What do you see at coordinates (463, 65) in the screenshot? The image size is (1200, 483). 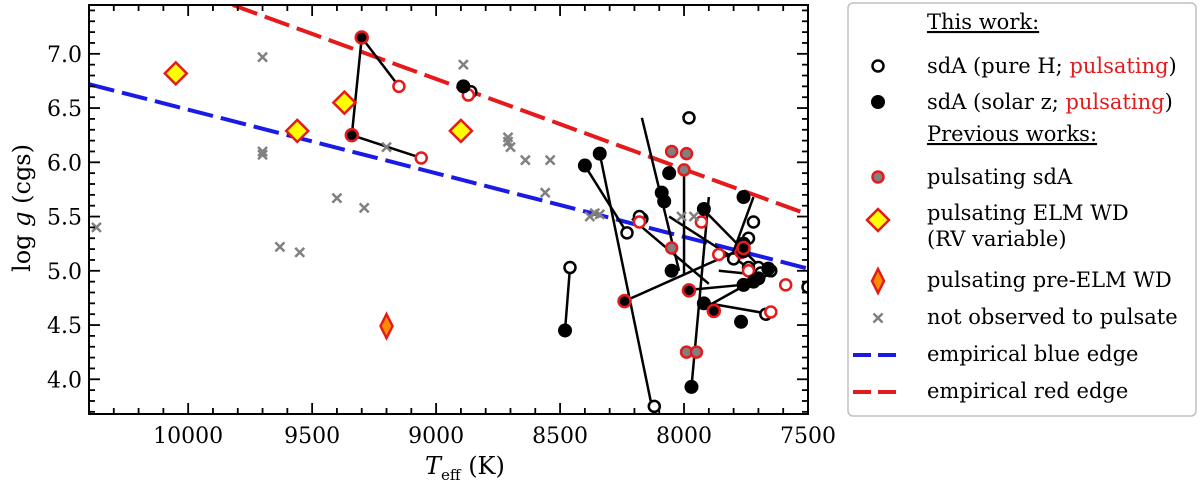 I see `point-x-9-shape` at bounding box center [463, 65].